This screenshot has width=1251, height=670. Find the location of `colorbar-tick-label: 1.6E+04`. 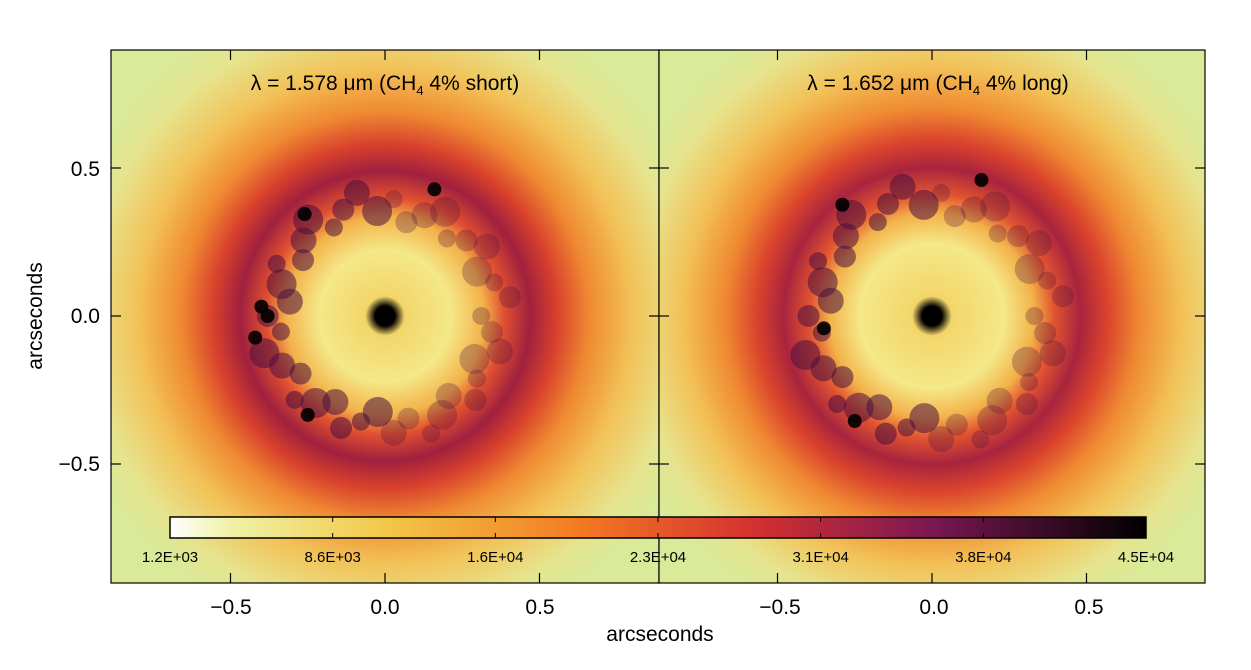

colorbar-tick-label: 1.6E+04 is located at coordinates (495, 557).